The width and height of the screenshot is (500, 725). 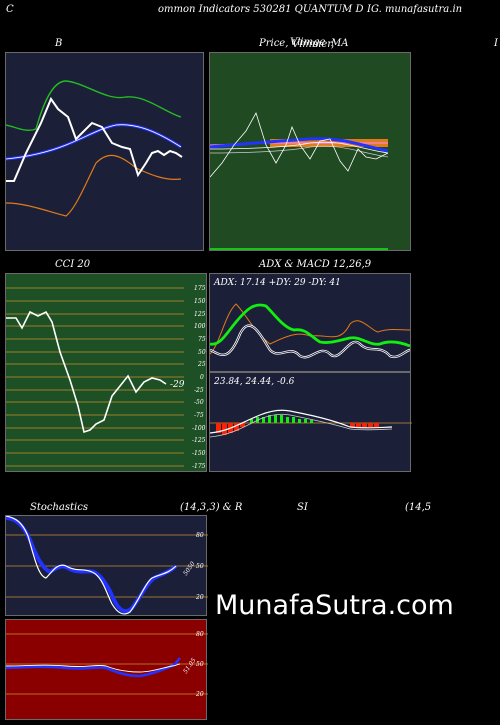 I want to click on rsi-panel: 80 50 20 51.05, so click(x=106, y=669).